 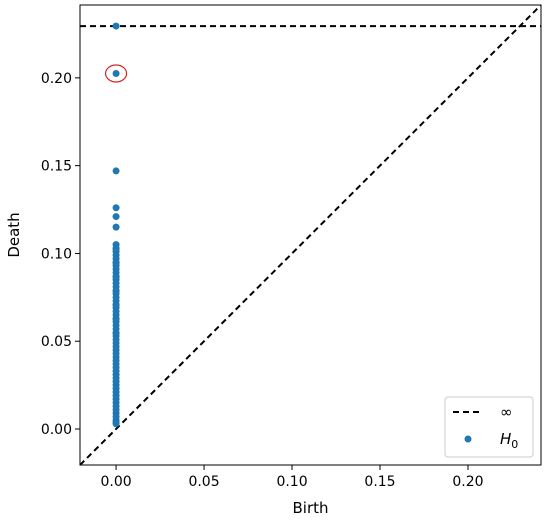 What do you see at coordinates (468, 439) in the screenshot?
I see `legend-h0-dot-swatch` at bounding box center [468, 439].